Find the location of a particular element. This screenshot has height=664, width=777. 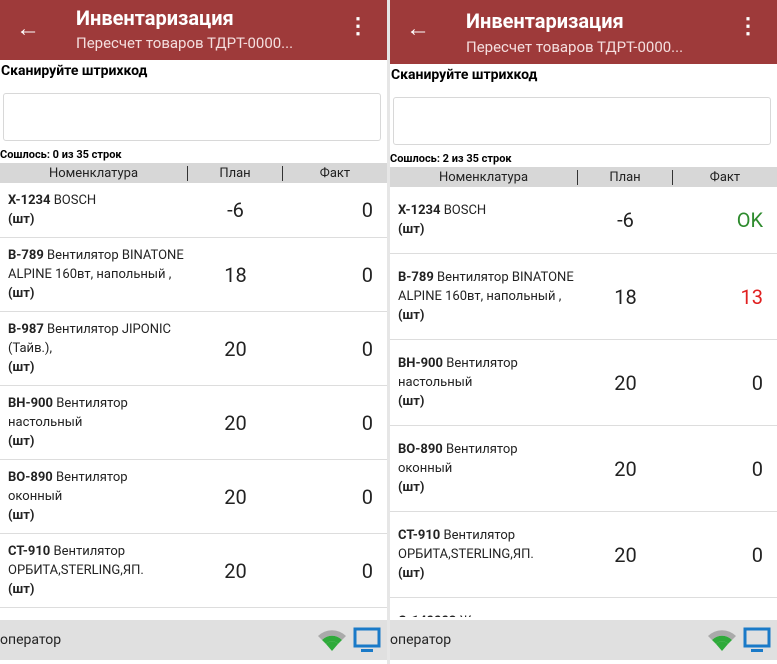

item-name: C-140003 Женские сапоги(шт) is located at coordinates (484, 607).